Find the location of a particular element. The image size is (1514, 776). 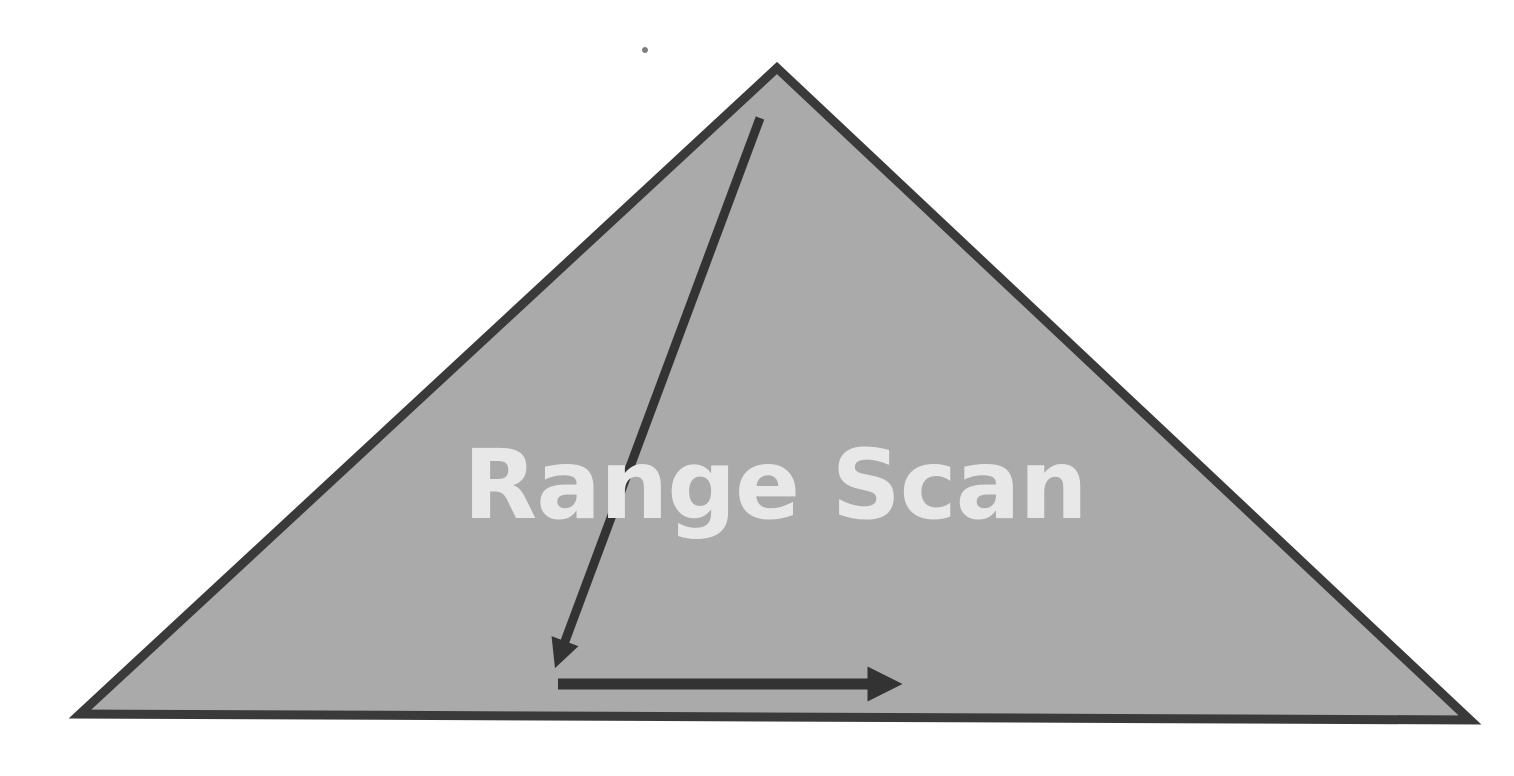

descend-arrow is located at coordinates (658, 392).